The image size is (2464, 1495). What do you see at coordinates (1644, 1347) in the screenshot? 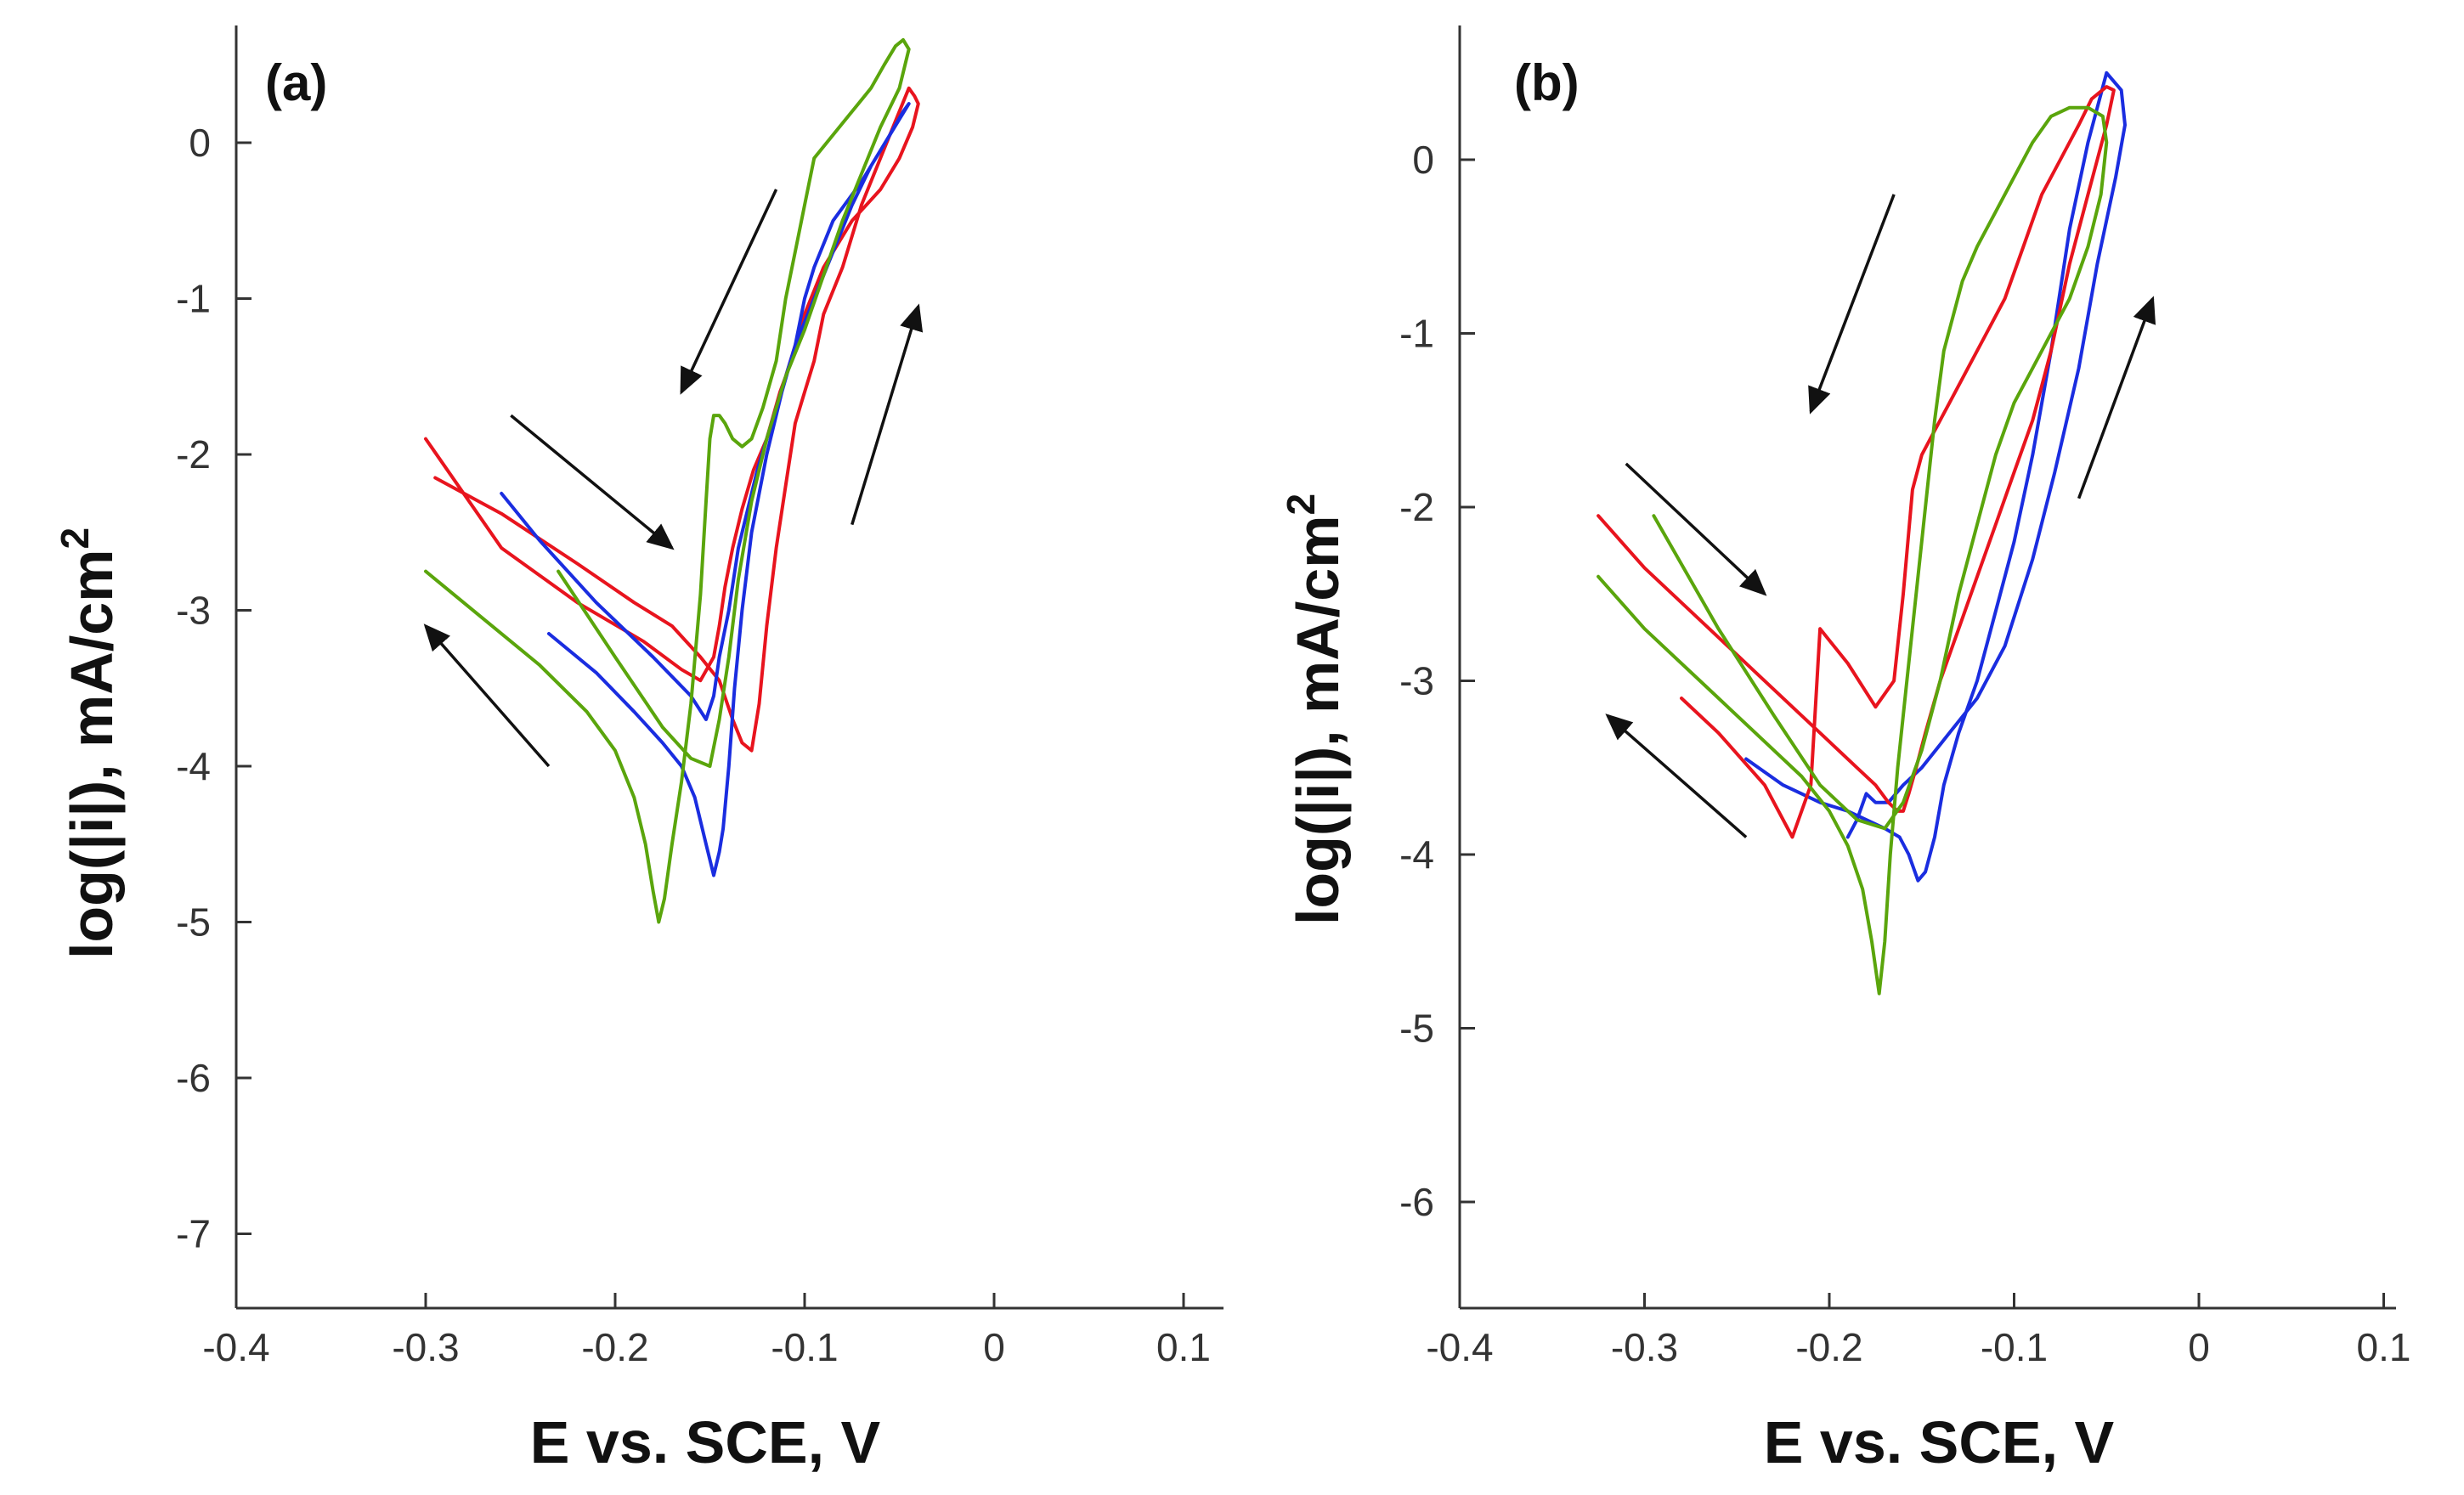
I see `x-tick-label-b: -0.3` at bounding box center [1644, 1347].